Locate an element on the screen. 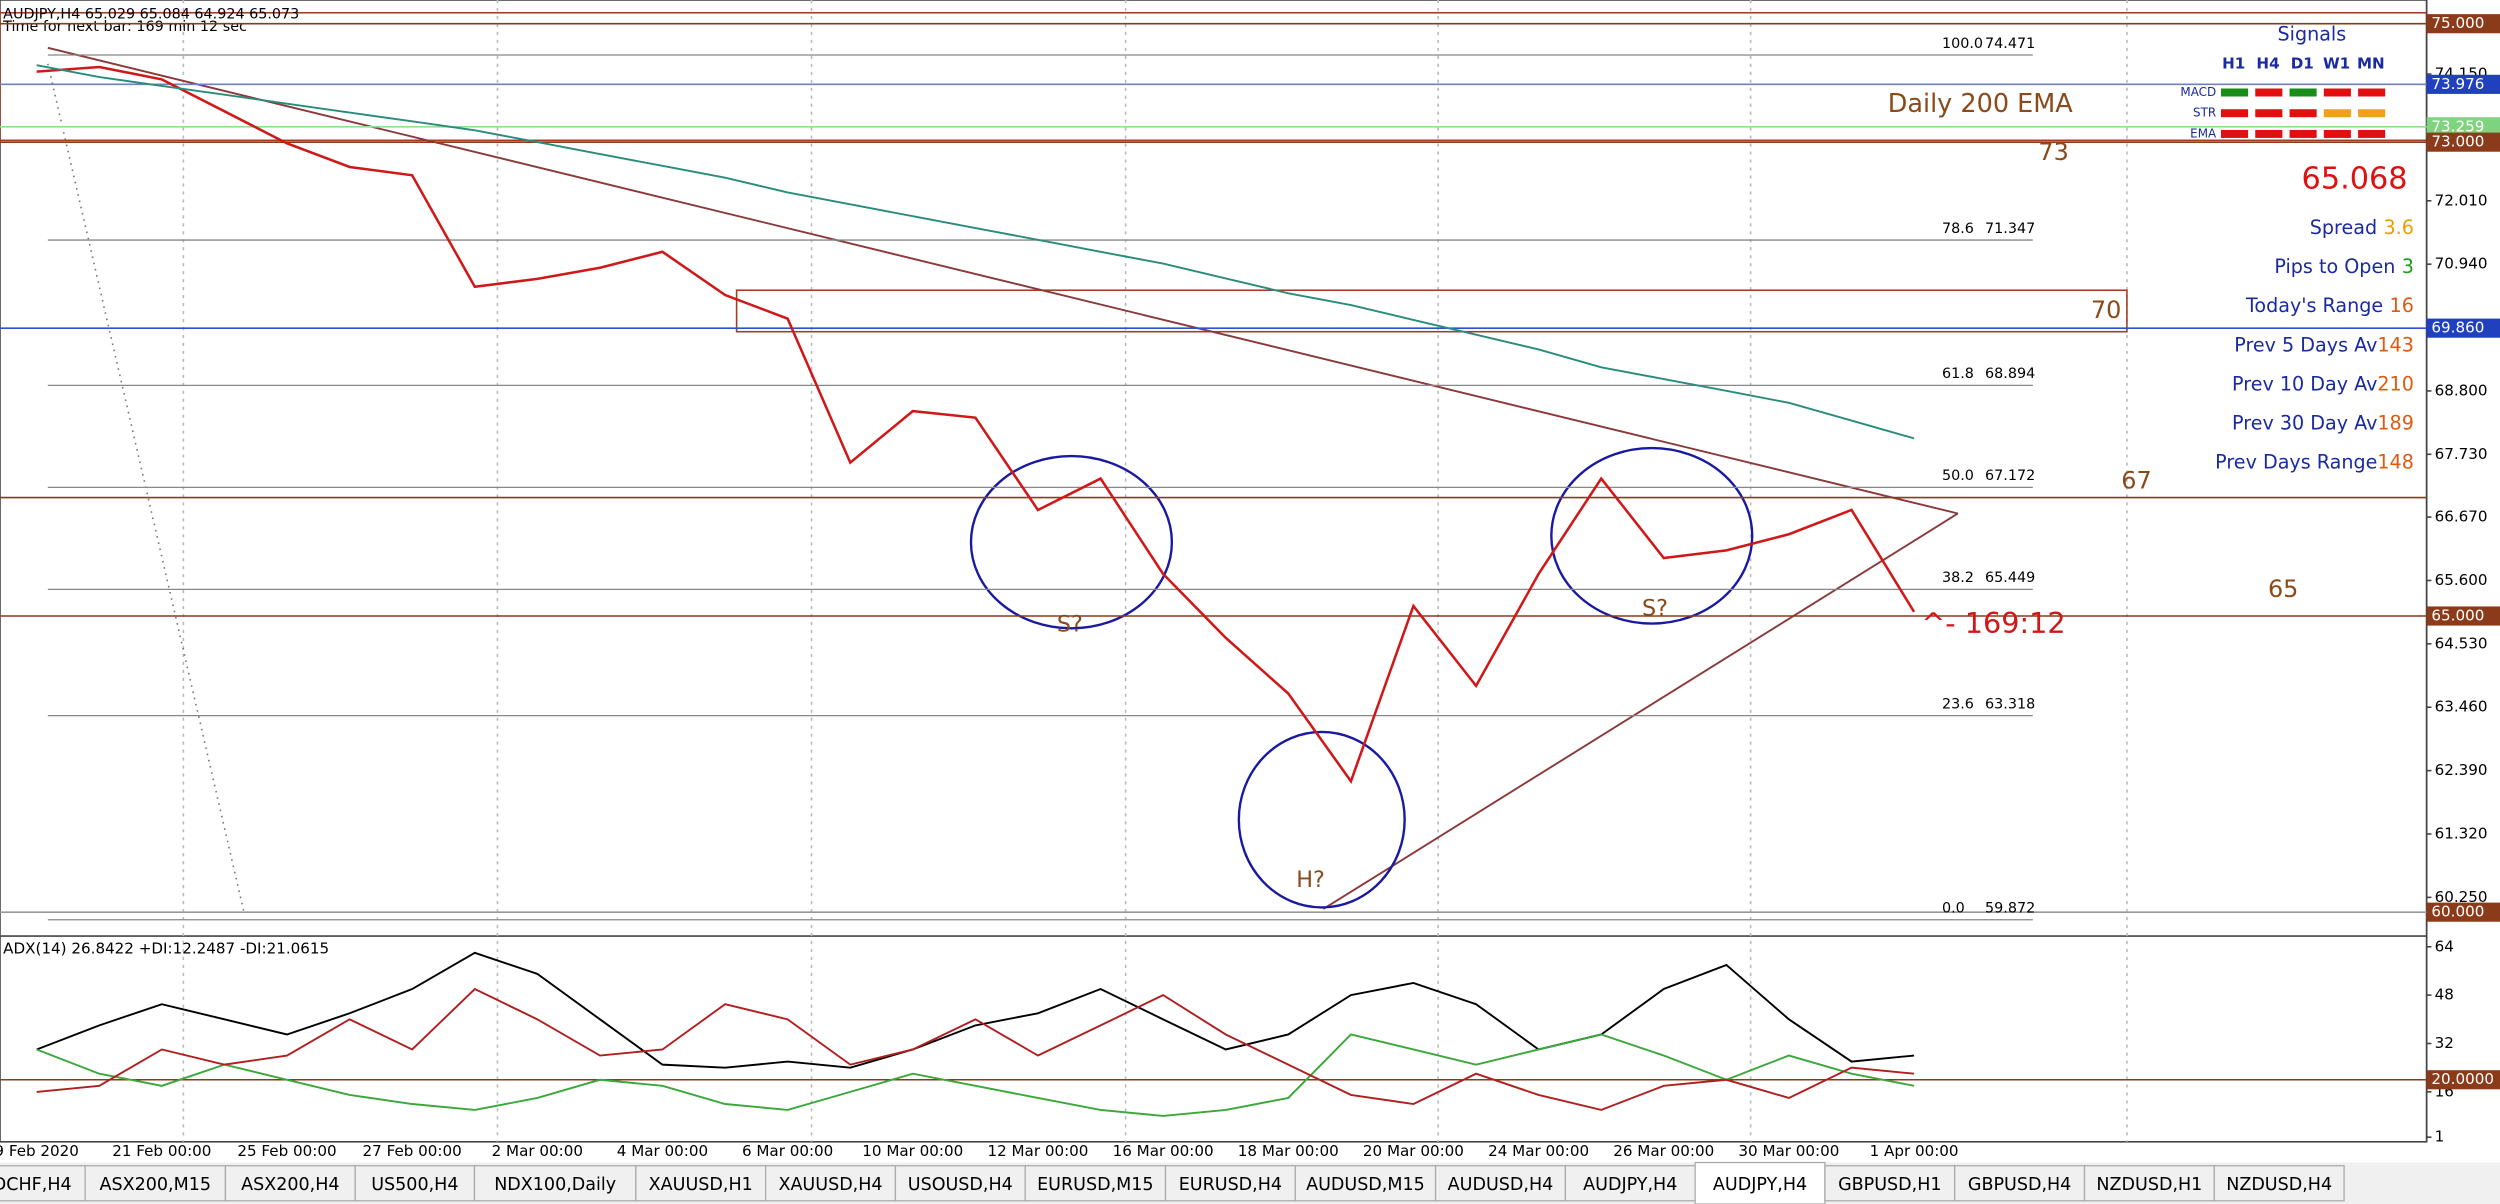 The image size is (2500, 1204). tab: NZDUSD,H4 is located at coordinates (2279, 1183).